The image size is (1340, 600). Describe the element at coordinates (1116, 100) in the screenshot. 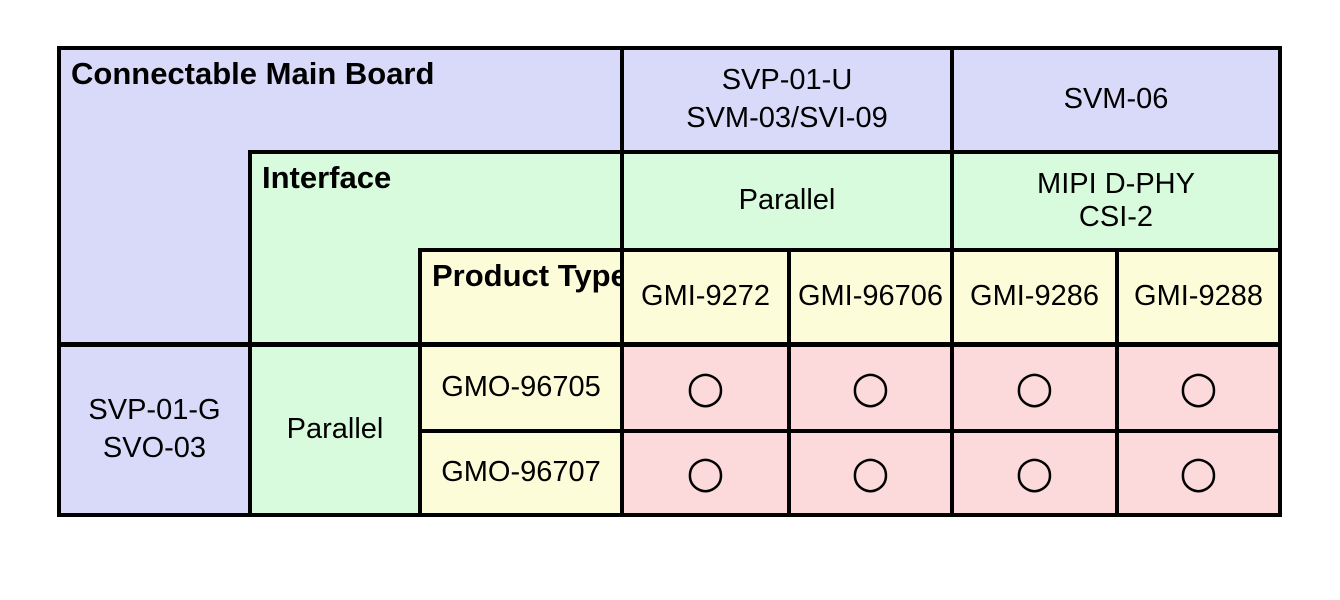

I see `main-board-header-svm06: SVM-06` at that location.